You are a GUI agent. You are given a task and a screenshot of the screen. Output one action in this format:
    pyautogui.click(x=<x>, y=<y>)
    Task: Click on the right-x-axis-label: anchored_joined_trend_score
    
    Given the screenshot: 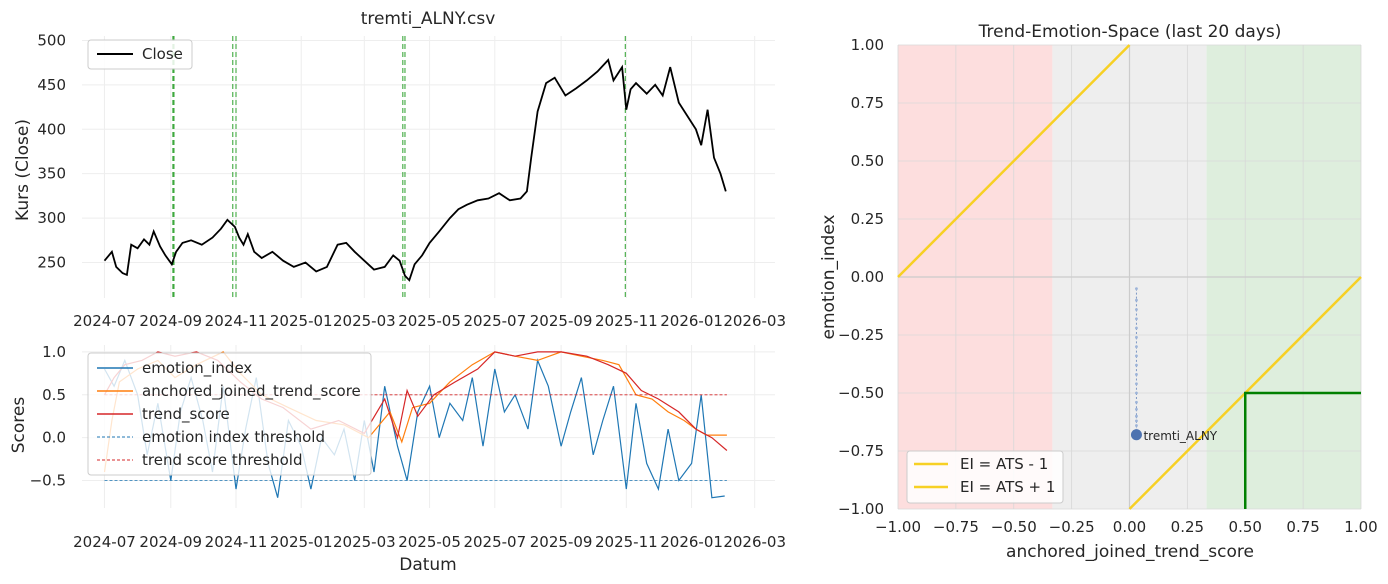 What is the action you would take?
    pyautogui.click(x=1130, y=552)
    